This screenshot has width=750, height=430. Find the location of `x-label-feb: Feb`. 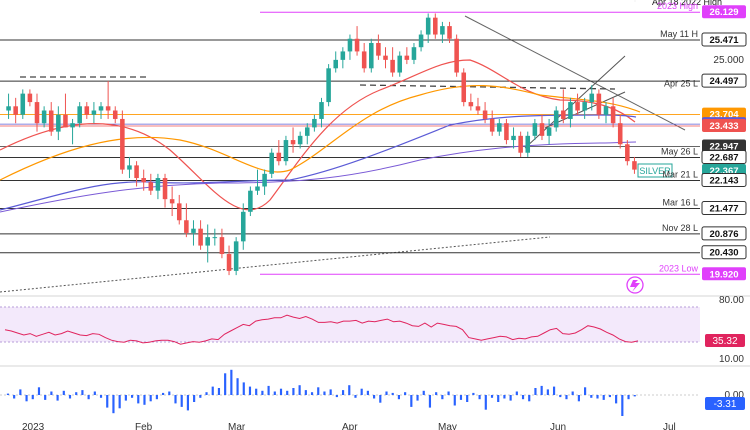

x-label-feb: Feb is located at coordinates (144, 426).